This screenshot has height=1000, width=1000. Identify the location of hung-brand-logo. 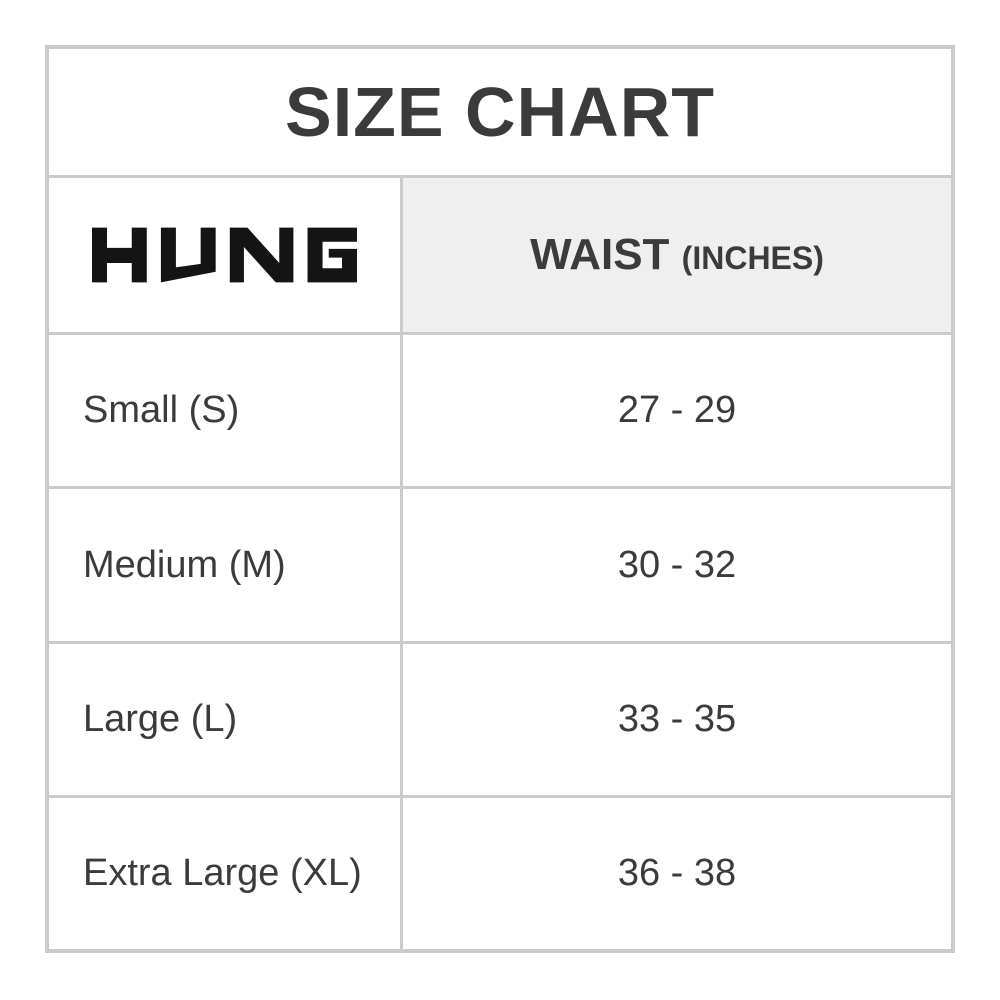
(224, 255).